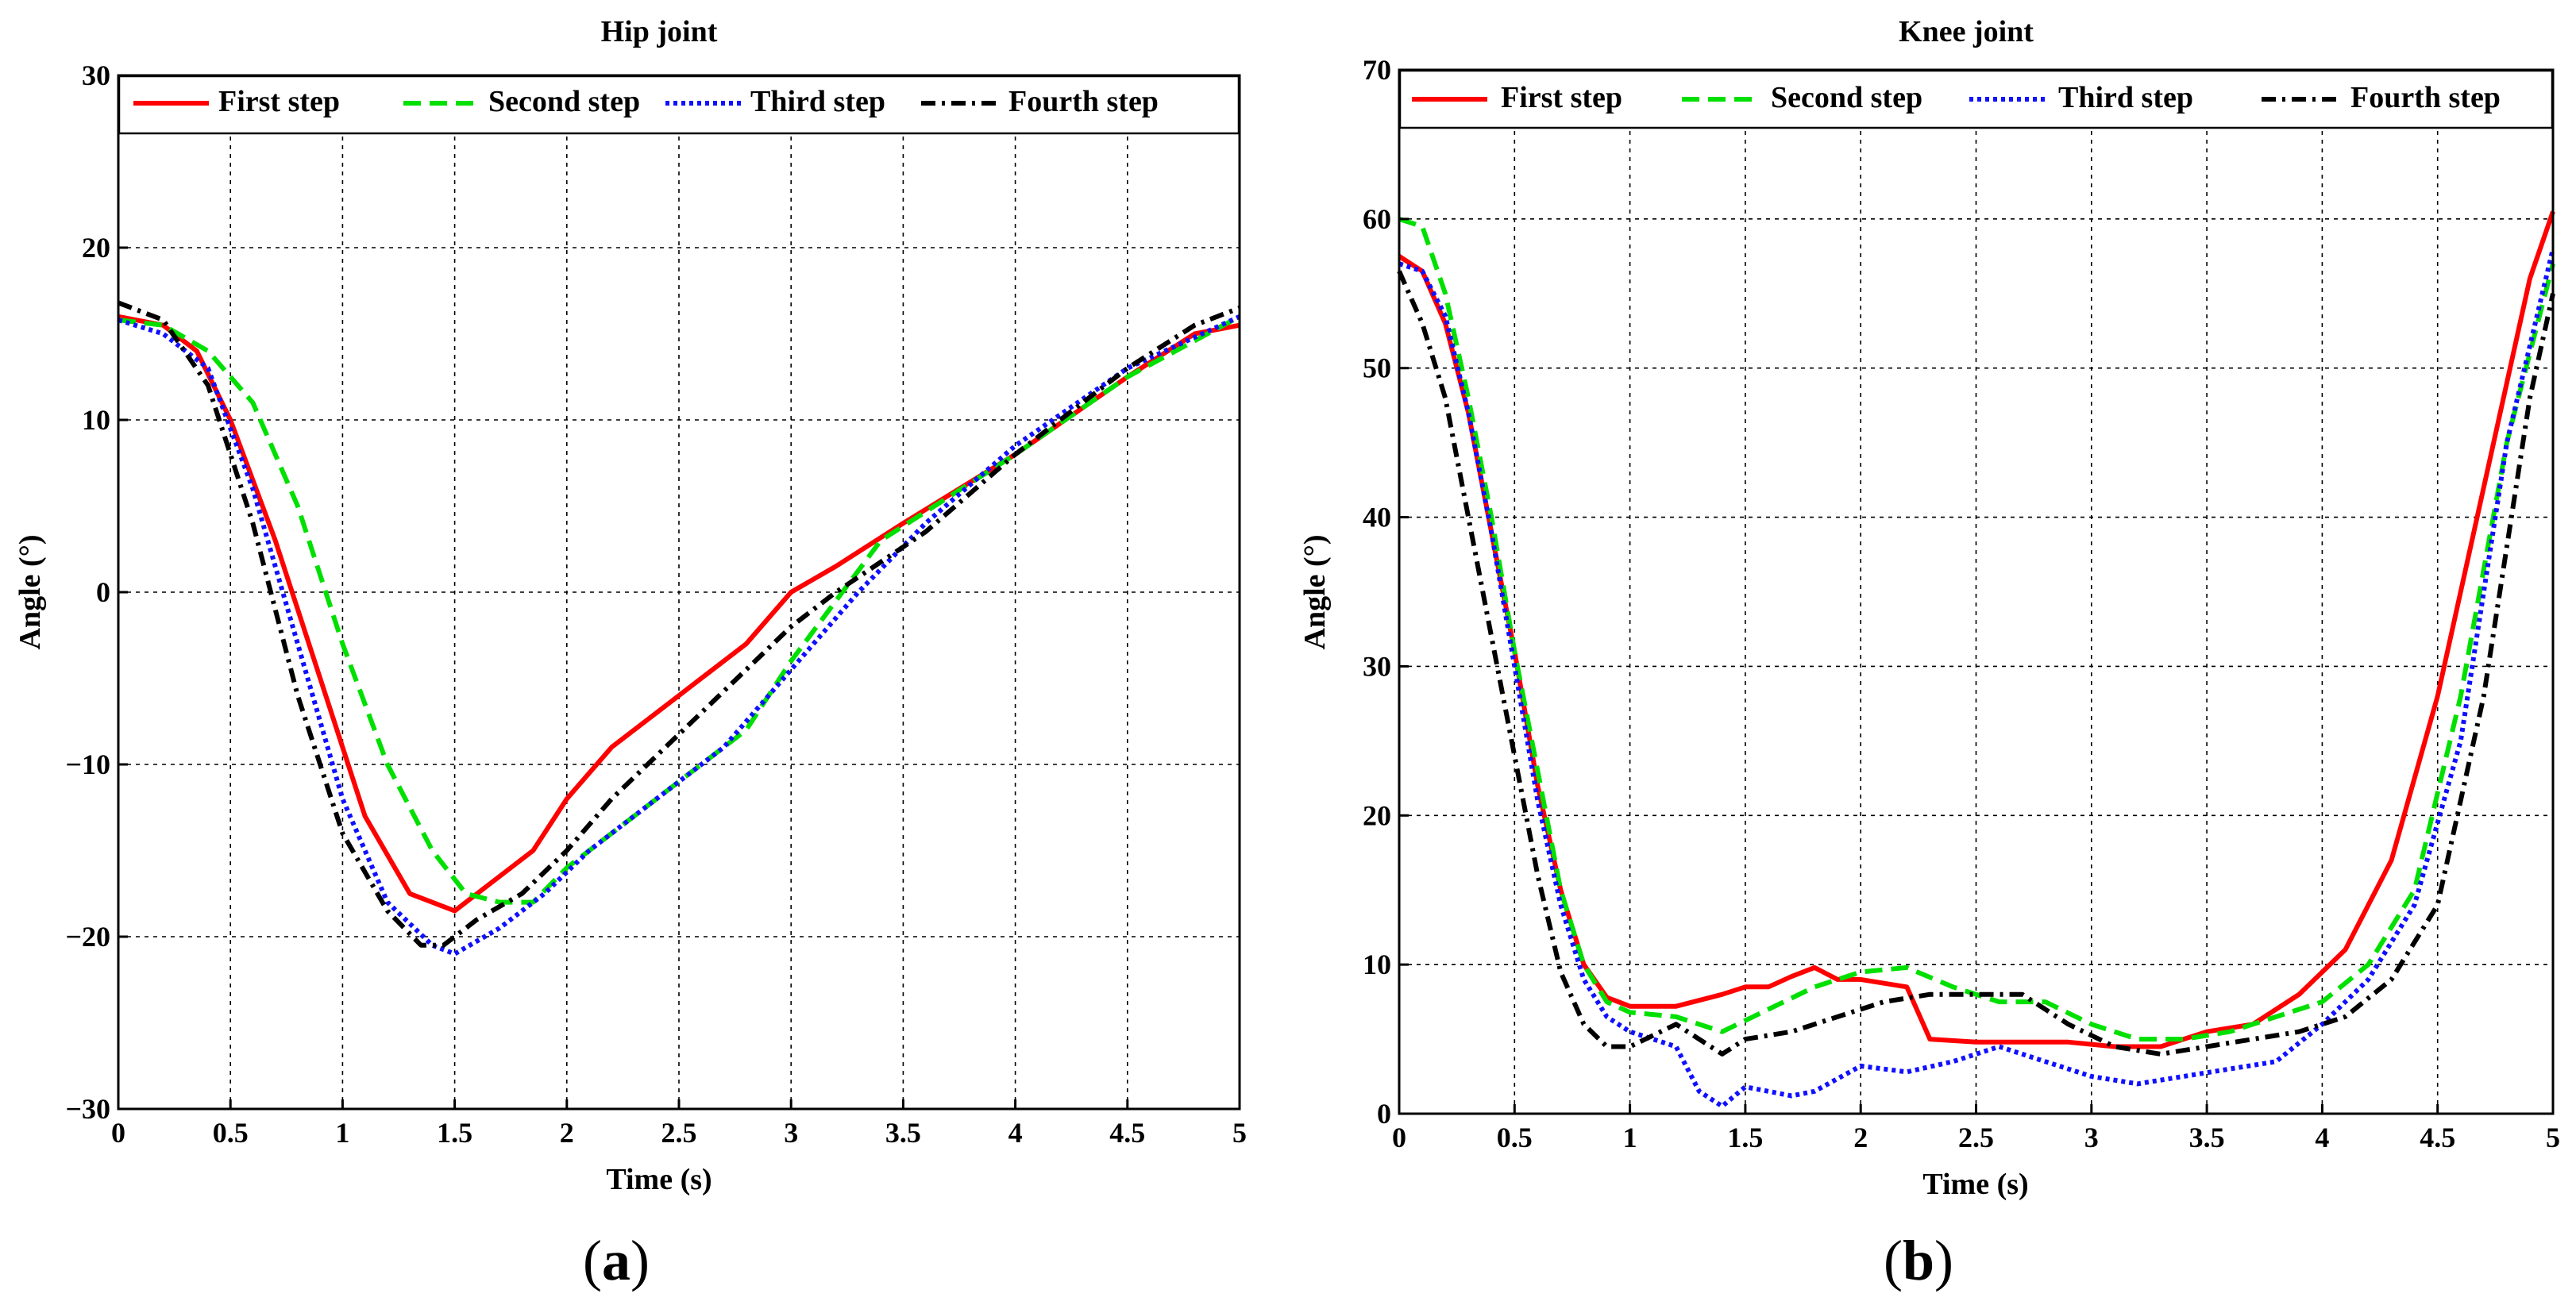 The width and height of the screenshot is (2576, 1305). Describe the element at coordinates (1377, 368) in the screenshot. I see `y-tick-label: 50` at that location.